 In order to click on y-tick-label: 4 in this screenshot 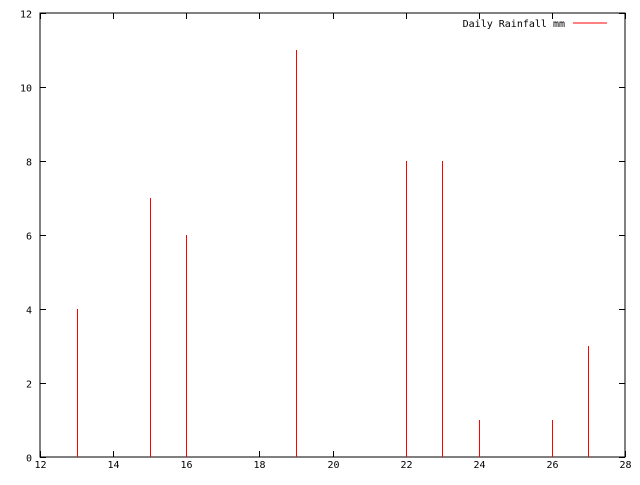, I will do `click(29, 311)`.